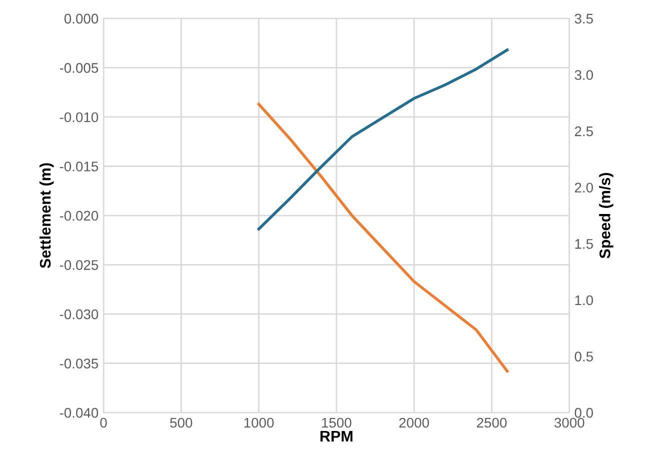 The width and height of the screenshot is (647, 461). What do you see at coordinates (336, 436) in the screenshot?
I see `x-axis-title: RPM` at bounding box center [336, 436].